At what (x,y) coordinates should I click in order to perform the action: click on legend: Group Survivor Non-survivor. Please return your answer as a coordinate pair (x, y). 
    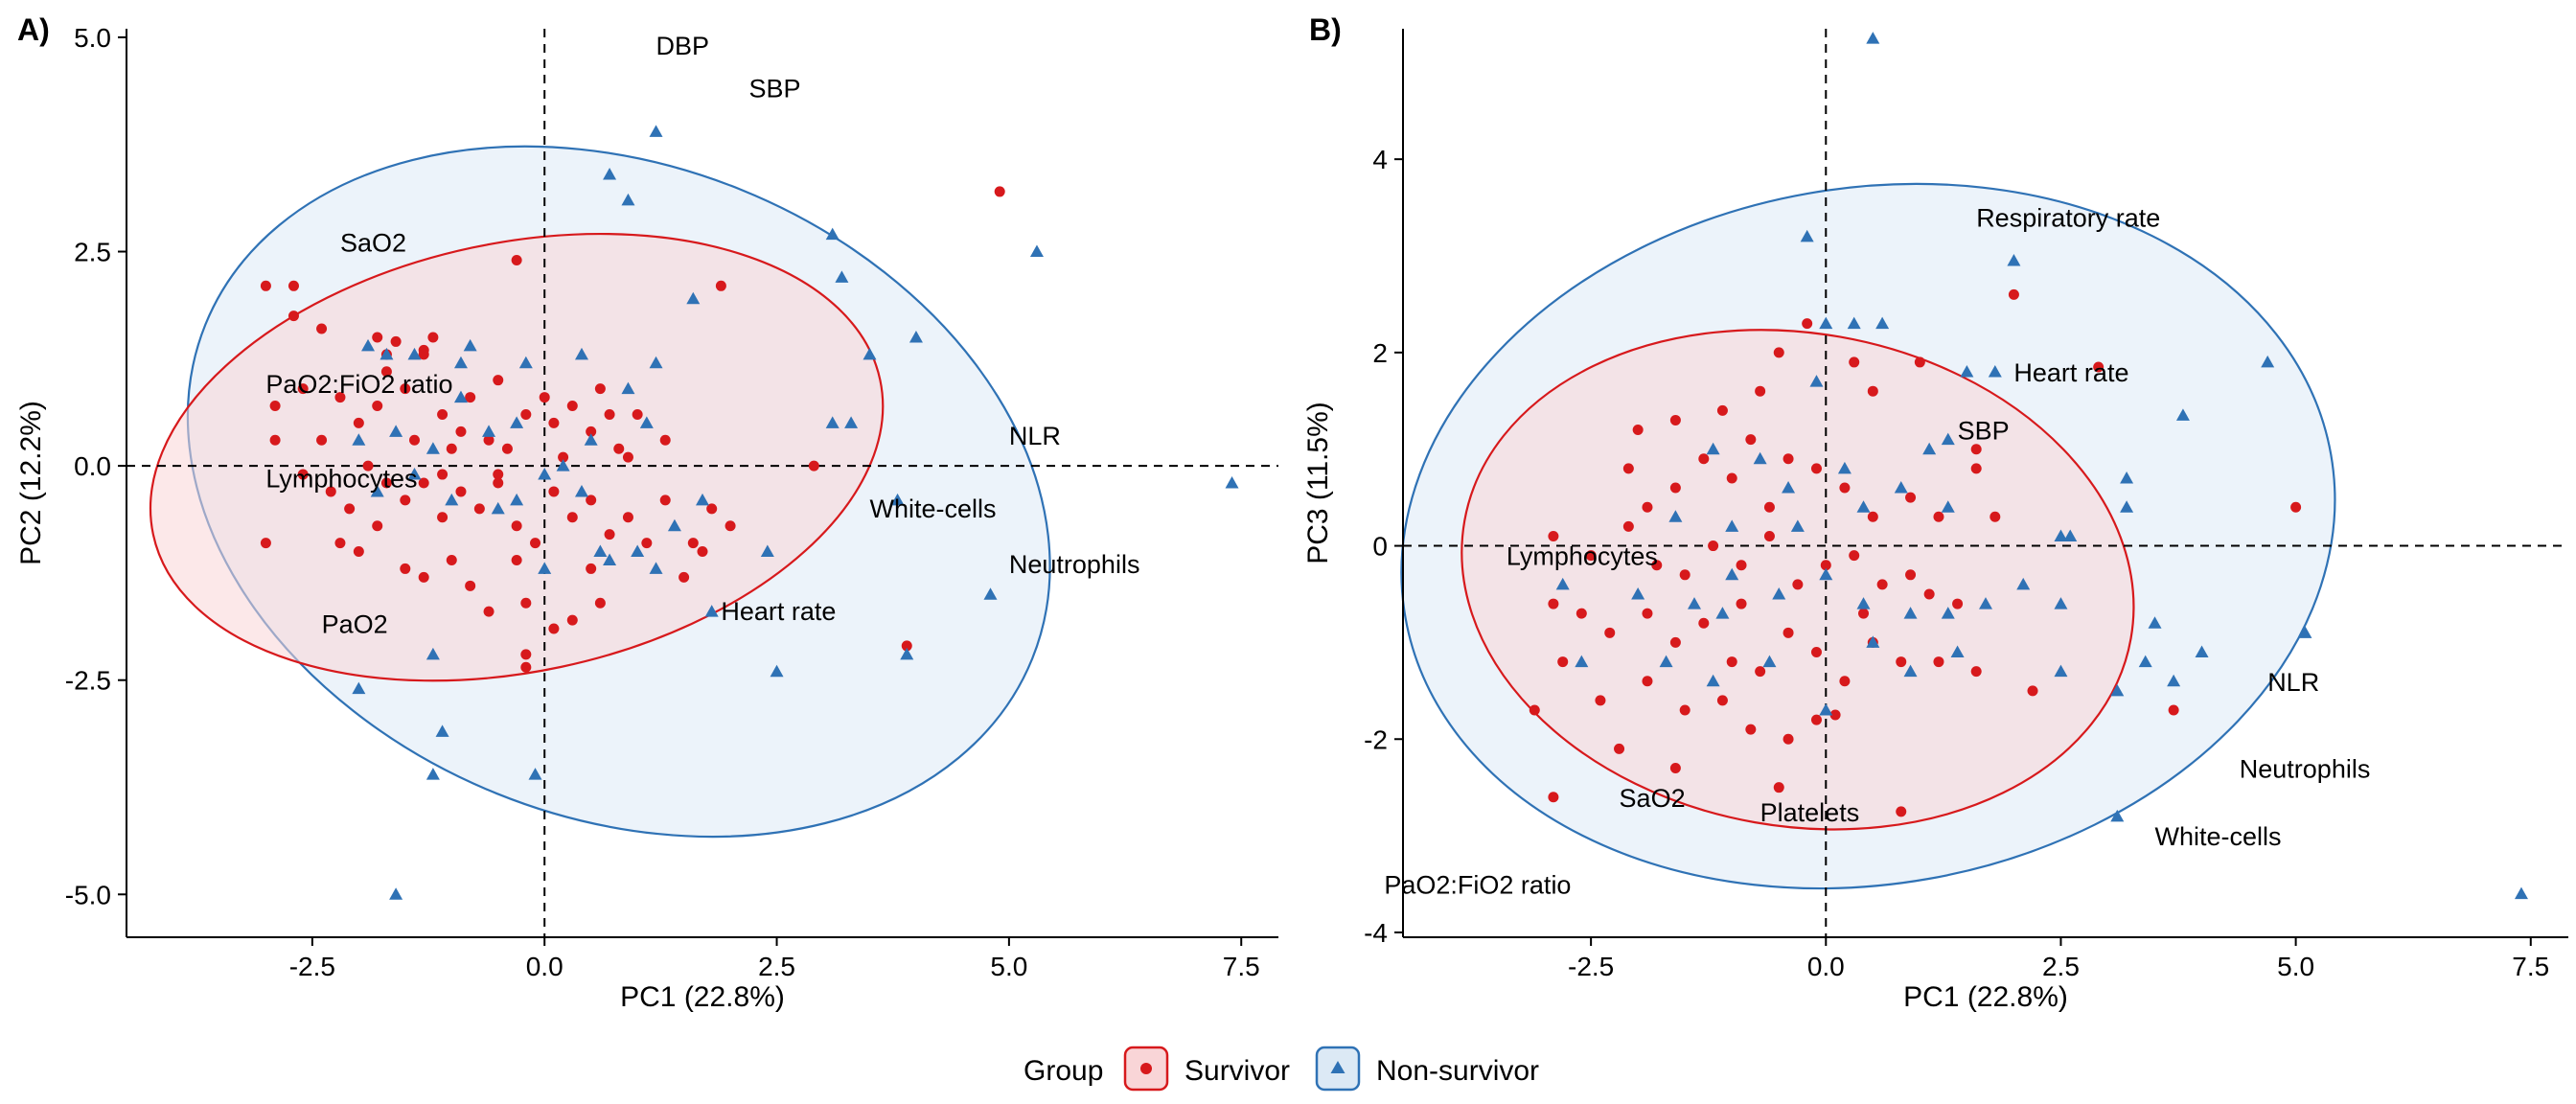
    Looking at the image, I should click on (1281, 1069).